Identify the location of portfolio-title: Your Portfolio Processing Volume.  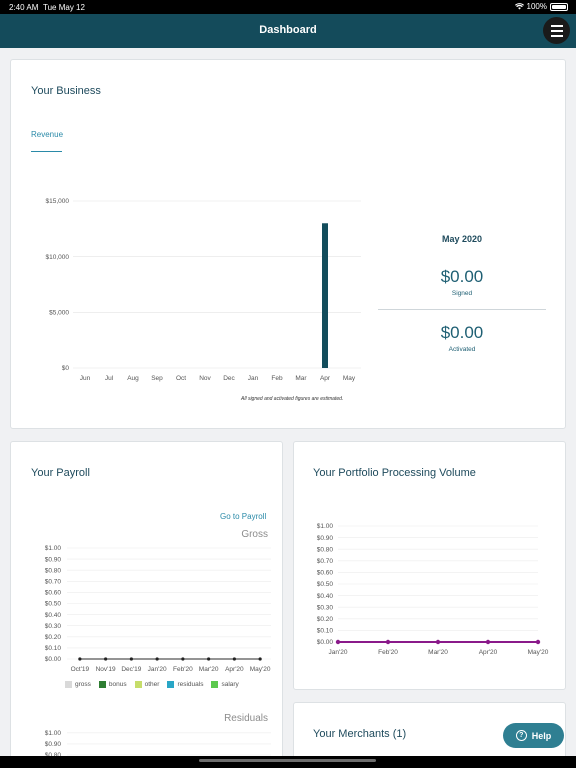
(394, 473).